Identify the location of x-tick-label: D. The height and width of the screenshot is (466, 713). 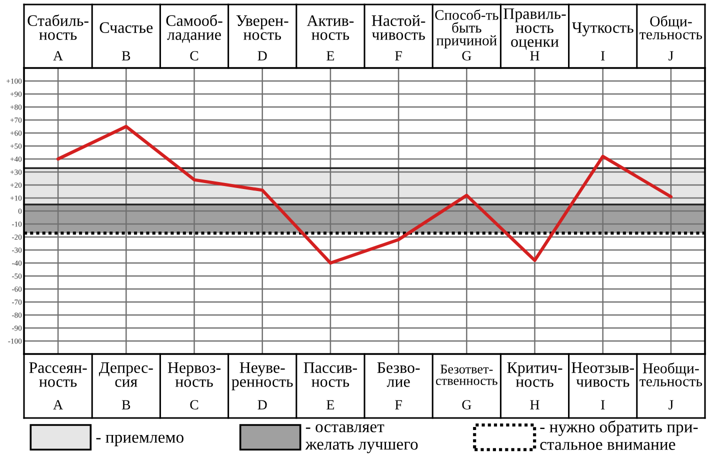
(262, 55).